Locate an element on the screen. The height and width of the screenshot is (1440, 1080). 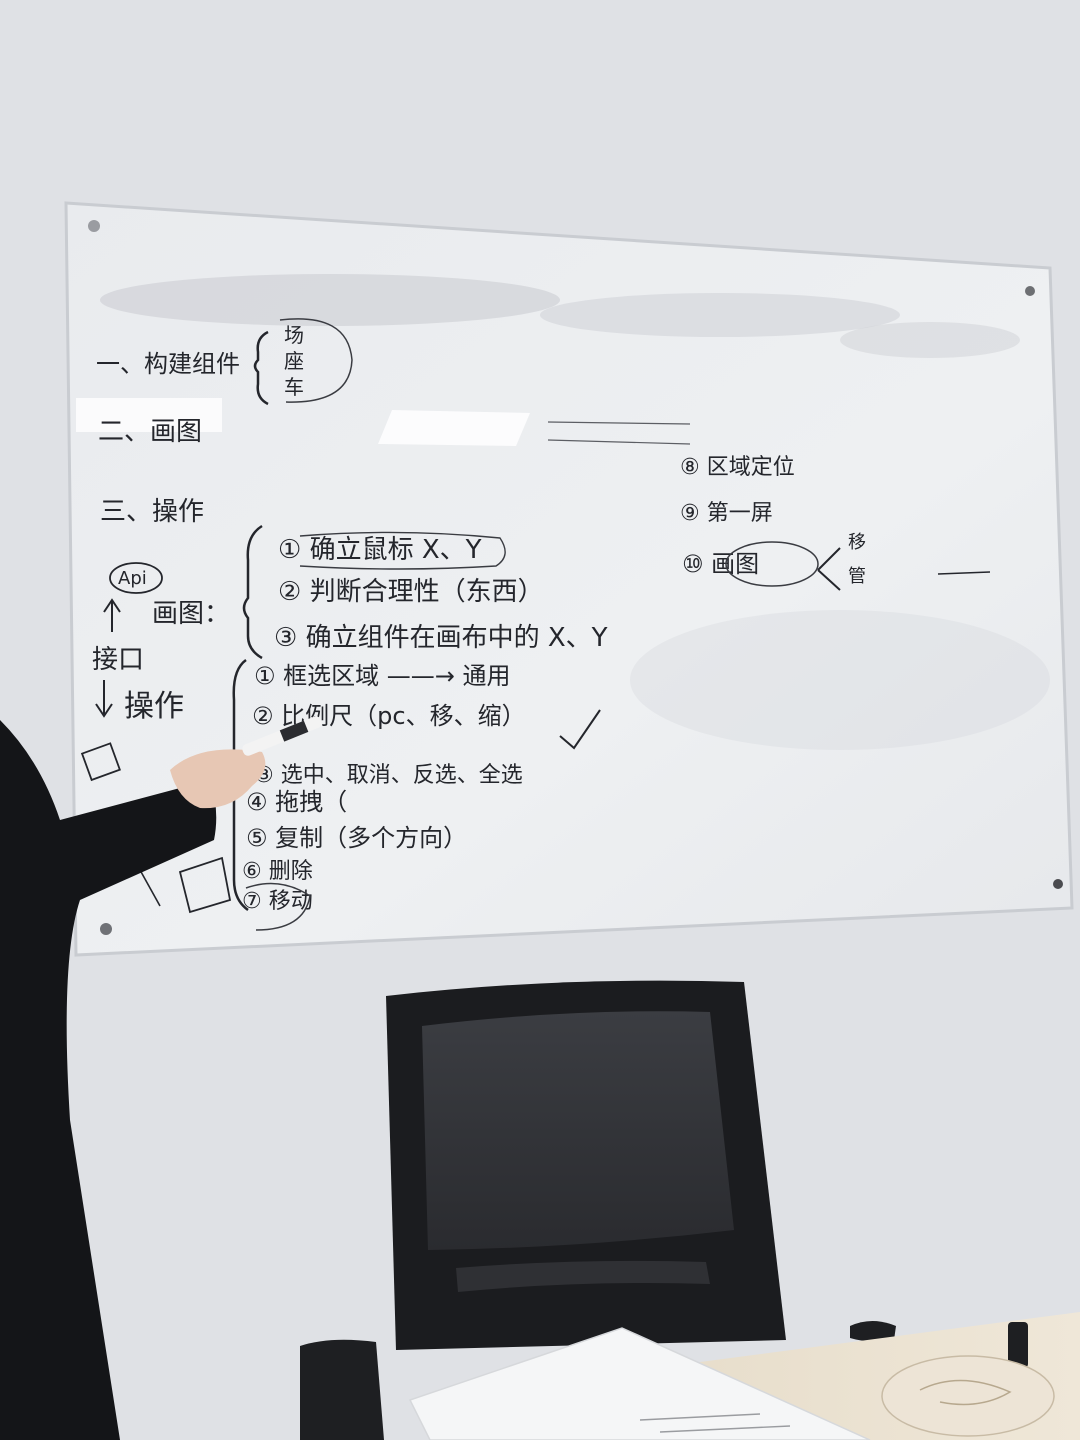
heading-operate: 三、操作 is located at coordinates (152, 512).